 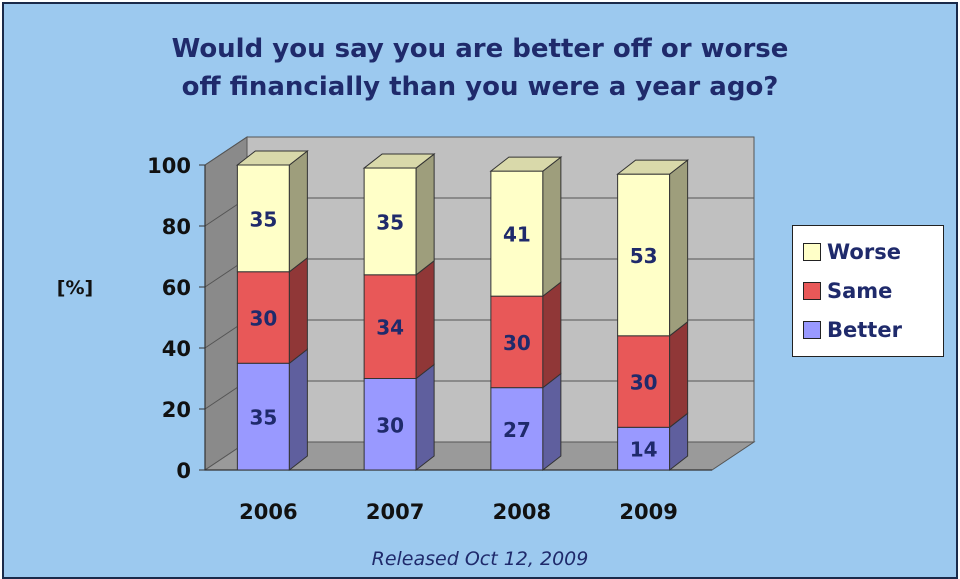 I want to click on bar-worse-2008, so click(x=517, y=233).